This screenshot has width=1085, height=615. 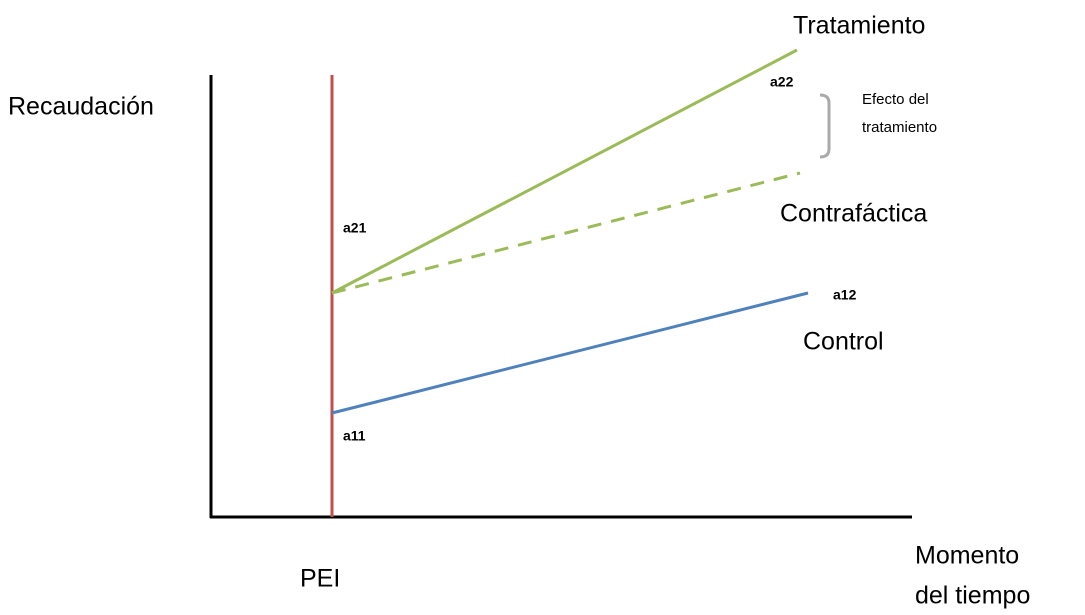 I want to click on point-label: a22, so click(x=782, y=82).